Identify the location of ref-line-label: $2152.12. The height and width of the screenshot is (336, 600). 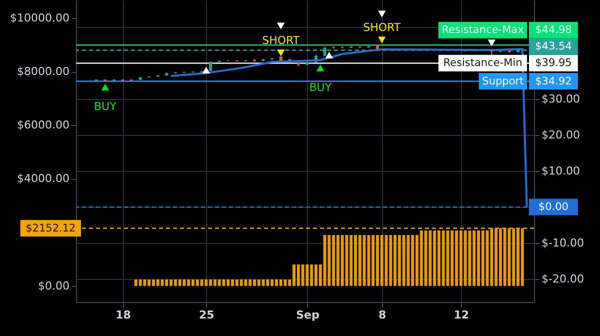
(51, 228).